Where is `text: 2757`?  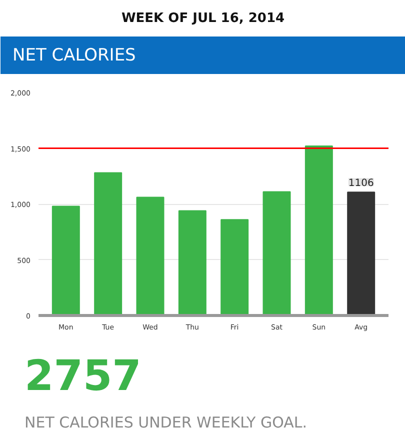 text: 2757 is located at coordinates (83, 375).